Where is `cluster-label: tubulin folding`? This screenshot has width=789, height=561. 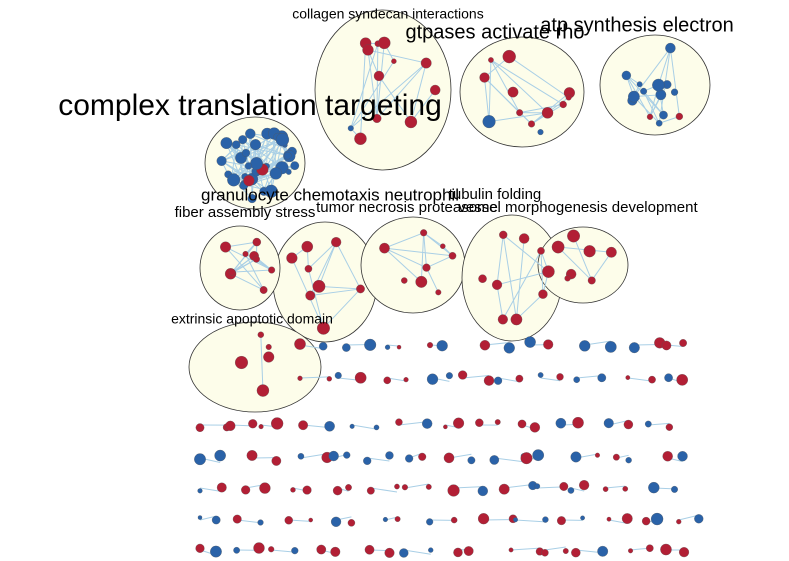 cluster-label: tubulin folding is located at coordinates (495, 194).